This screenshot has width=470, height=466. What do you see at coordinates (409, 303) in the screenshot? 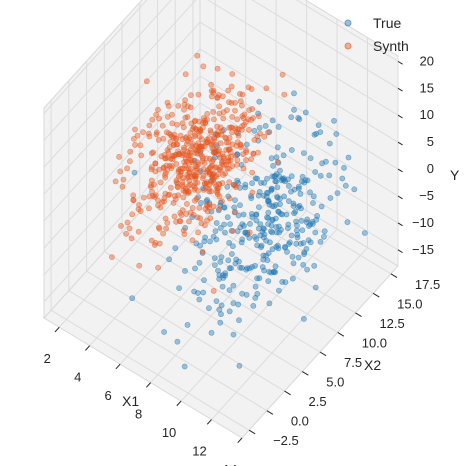
I see `y-tick-label: 15.0` at bounding box center [409, 303].